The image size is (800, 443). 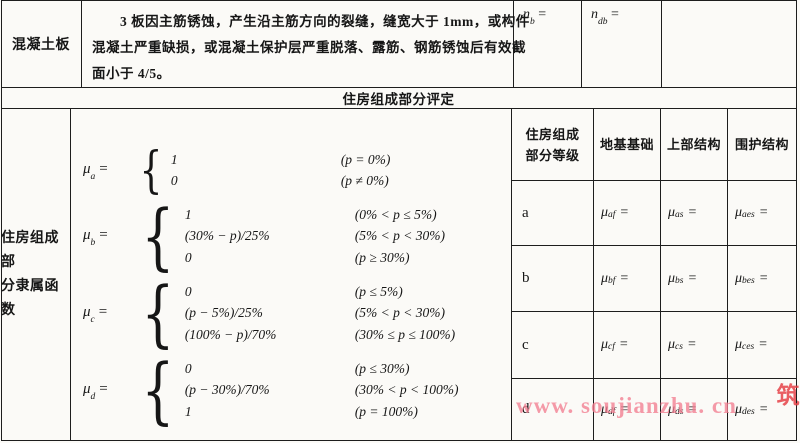 What do you see at coordinates (552, 155) in the screenshot?
I see `header-text: 部分等级` at bounding box center [552, 155].